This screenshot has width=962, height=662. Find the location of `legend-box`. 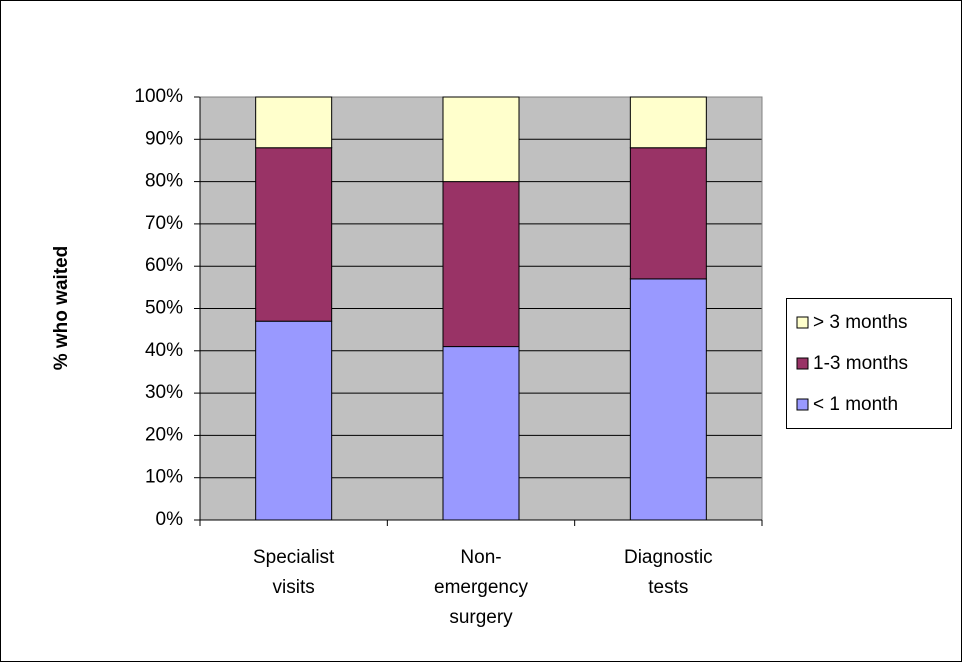

legend-box is located at coordinates (869, 363).